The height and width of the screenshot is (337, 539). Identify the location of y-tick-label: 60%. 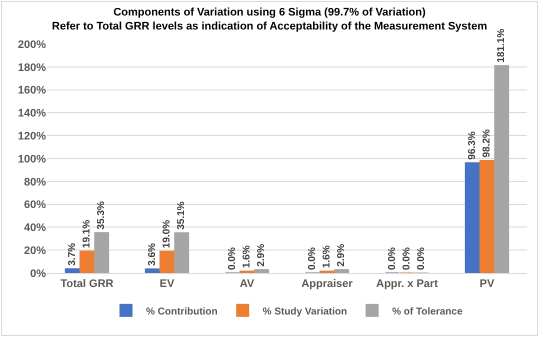
(35, 205).